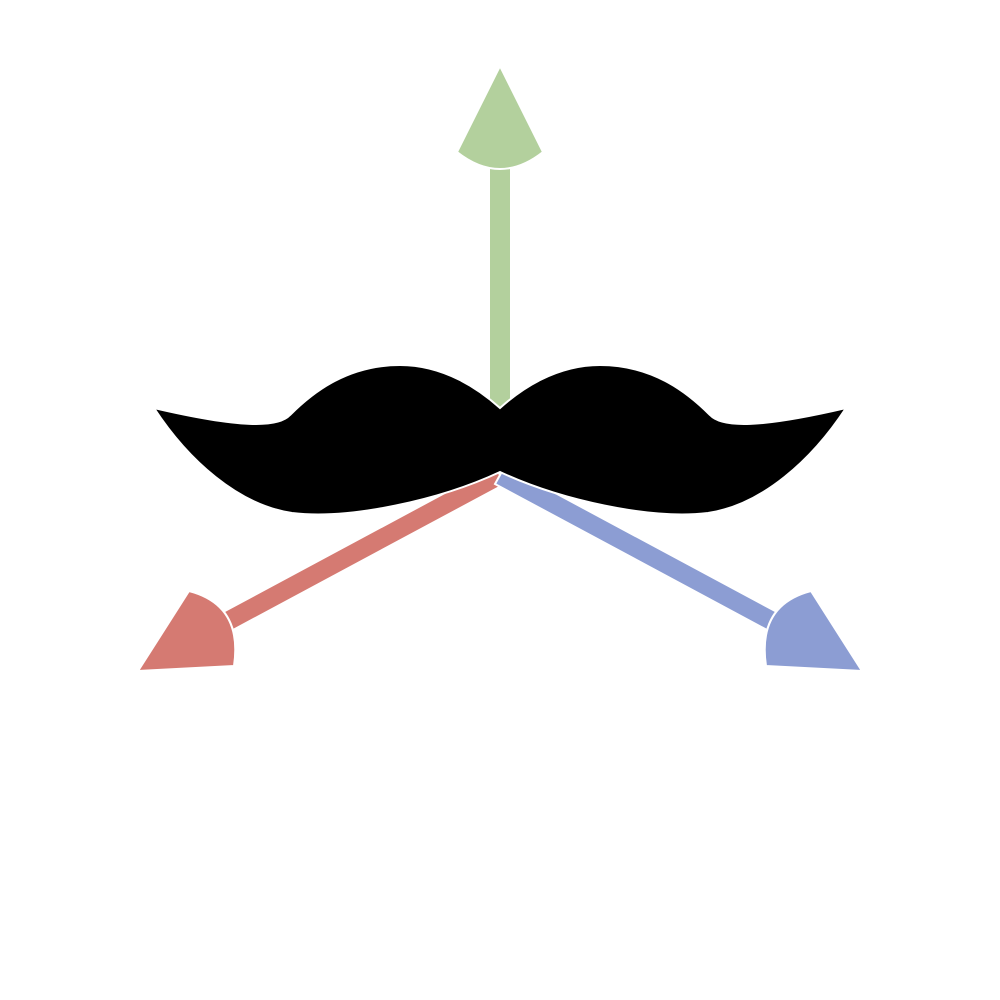  Describe the element at coordinates (500, 293) in the screenshot. I see `axis-up-shaft` at that location.